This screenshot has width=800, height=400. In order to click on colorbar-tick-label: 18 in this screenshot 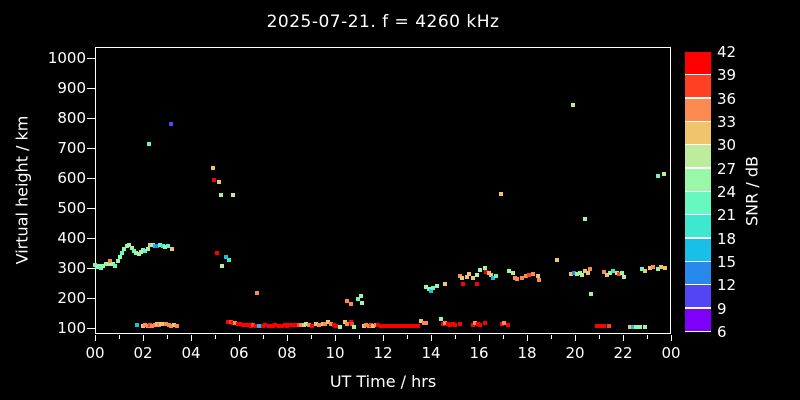, I will do `click(727, 239)`.